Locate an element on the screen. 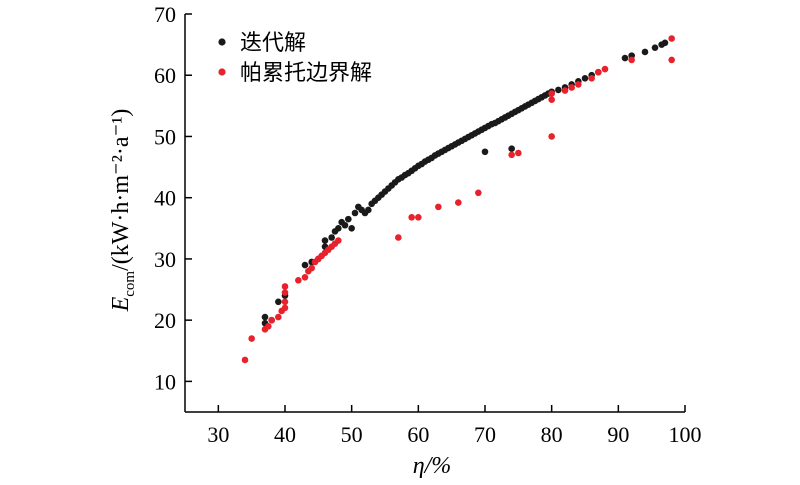 This screenshot has width=800, height=485. y-tick-label: 70 is located at coordinates (165, 14).